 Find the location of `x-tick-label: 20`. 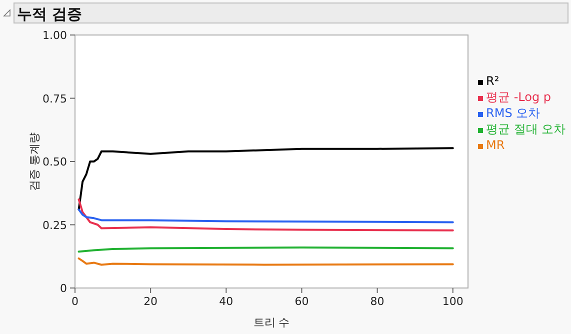

x-tick-label: 20 is located at coordinates (151, 301).